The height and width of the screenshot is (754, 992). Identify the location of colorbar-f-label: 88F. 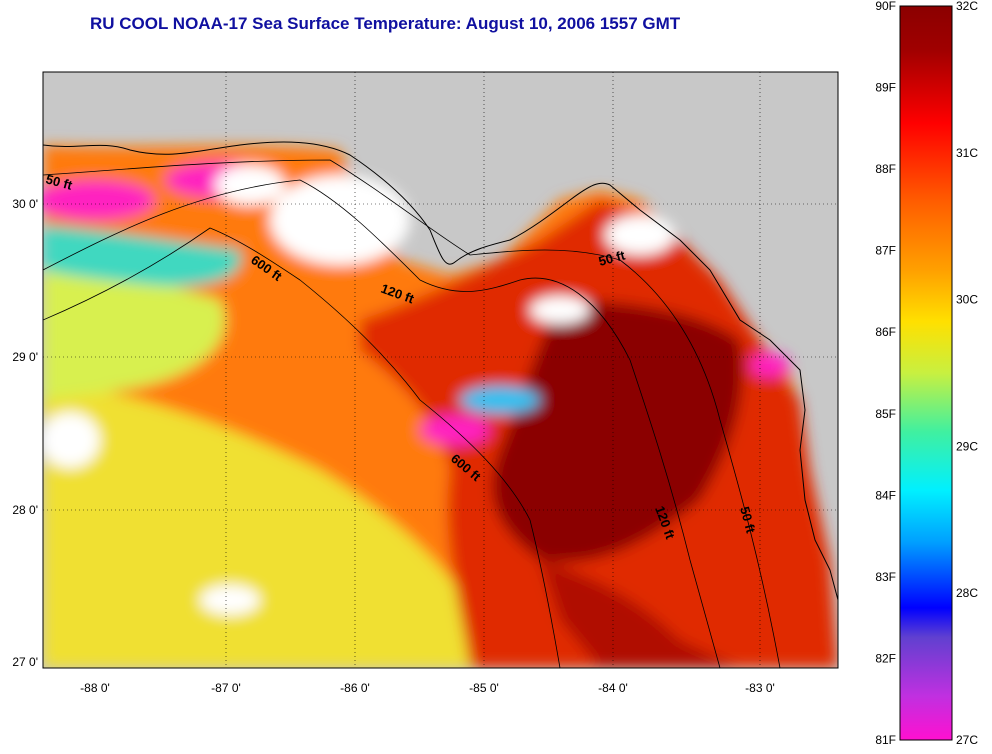
(885, 169).